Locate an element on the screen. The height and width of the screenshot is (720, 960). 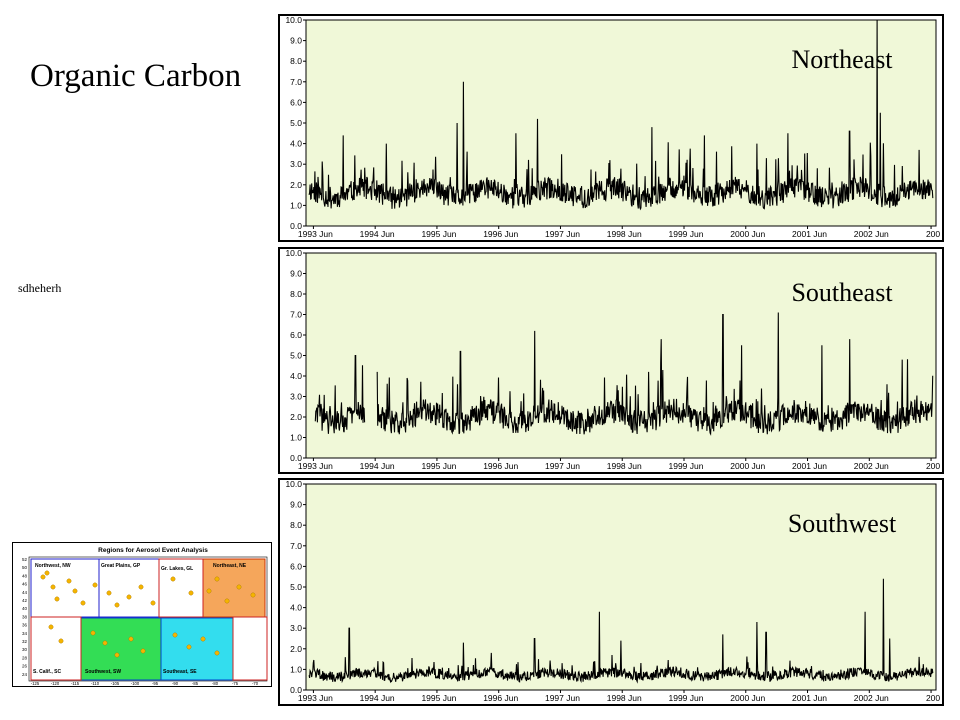
map-region-scalif-box is located at coordinates (56, 648).